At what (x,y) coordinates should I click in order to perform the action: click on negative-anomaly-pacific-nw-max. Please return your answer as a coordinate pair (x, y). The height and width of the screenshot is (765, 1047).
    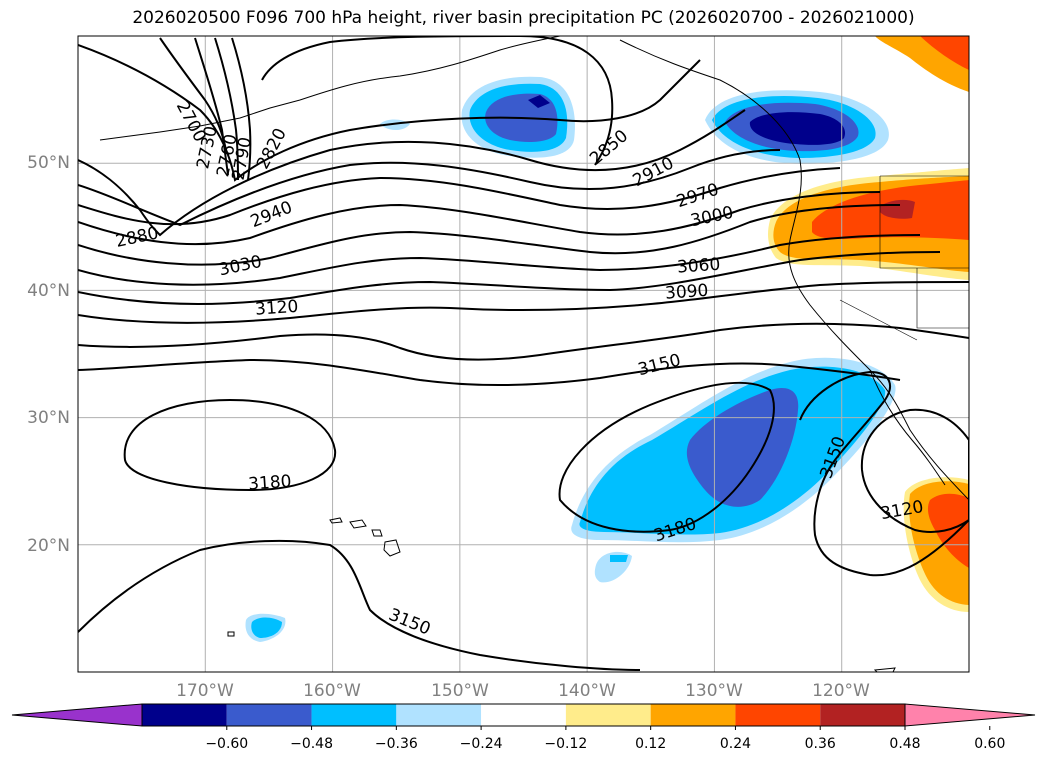
    Looking at the image, I should click on (797, 128).